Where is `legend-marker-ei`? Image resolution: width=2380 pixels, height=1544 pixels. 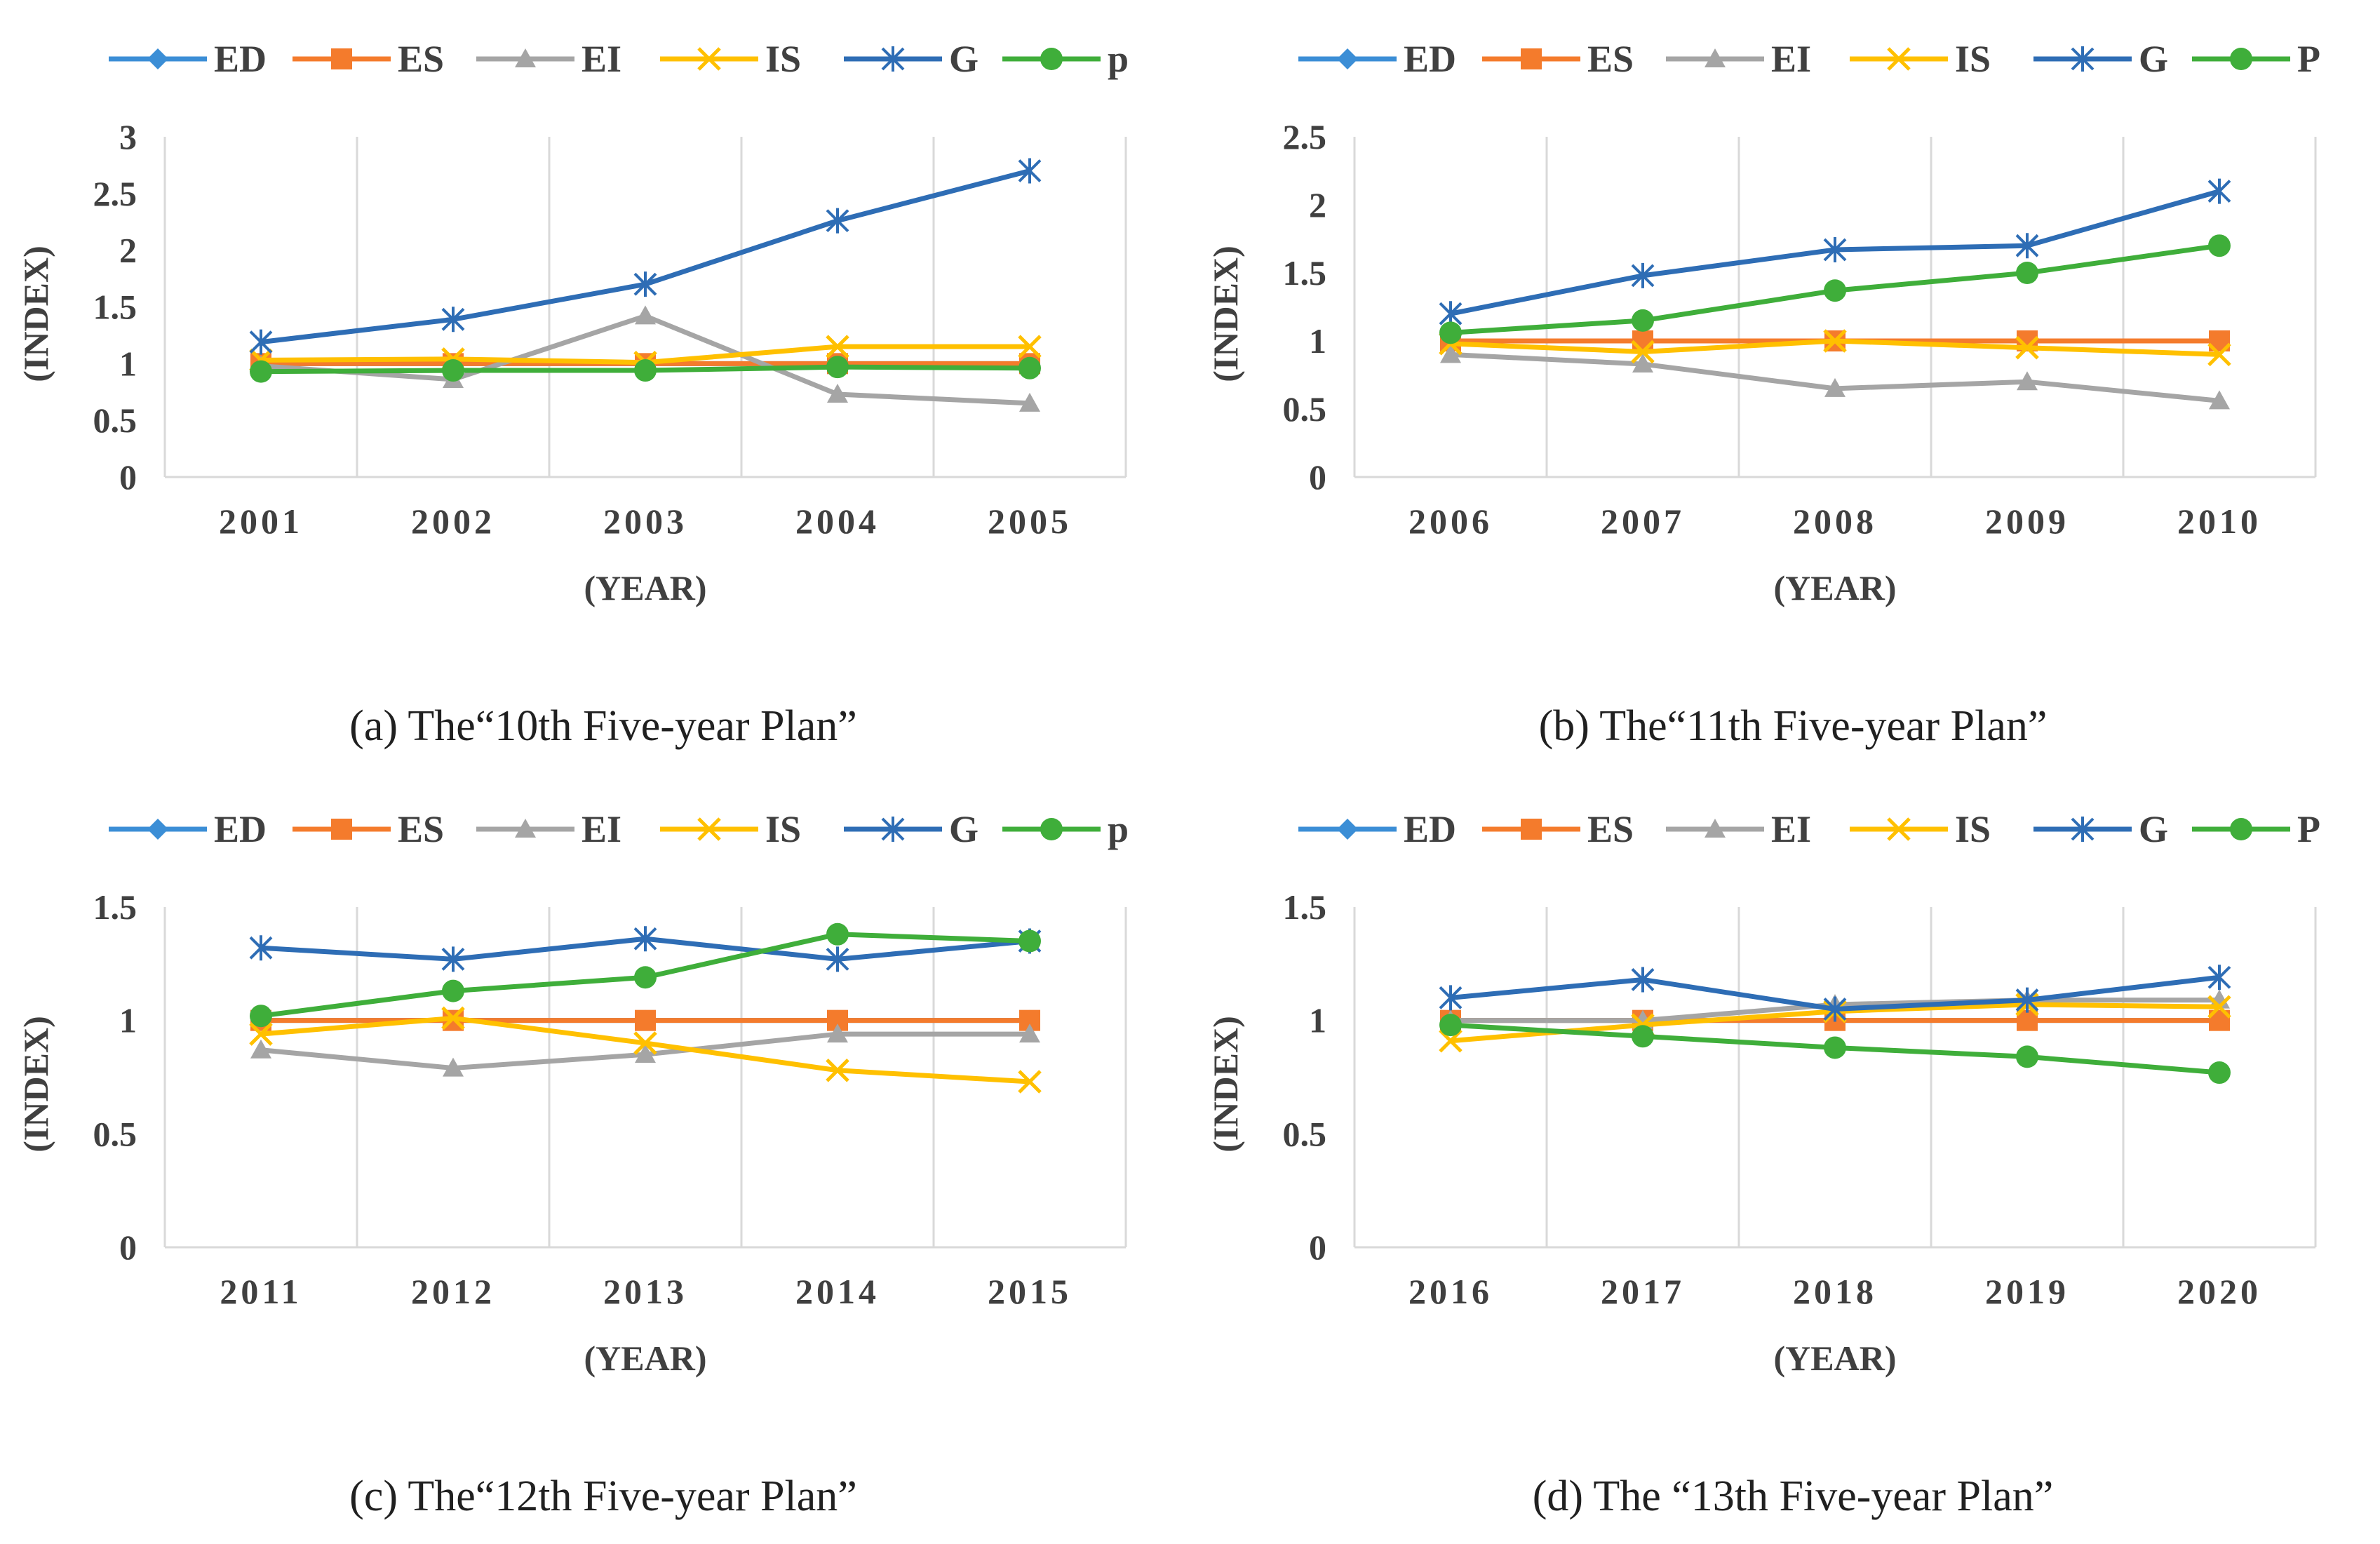 legend-marker-ei is located at coordinates (1716, 57).